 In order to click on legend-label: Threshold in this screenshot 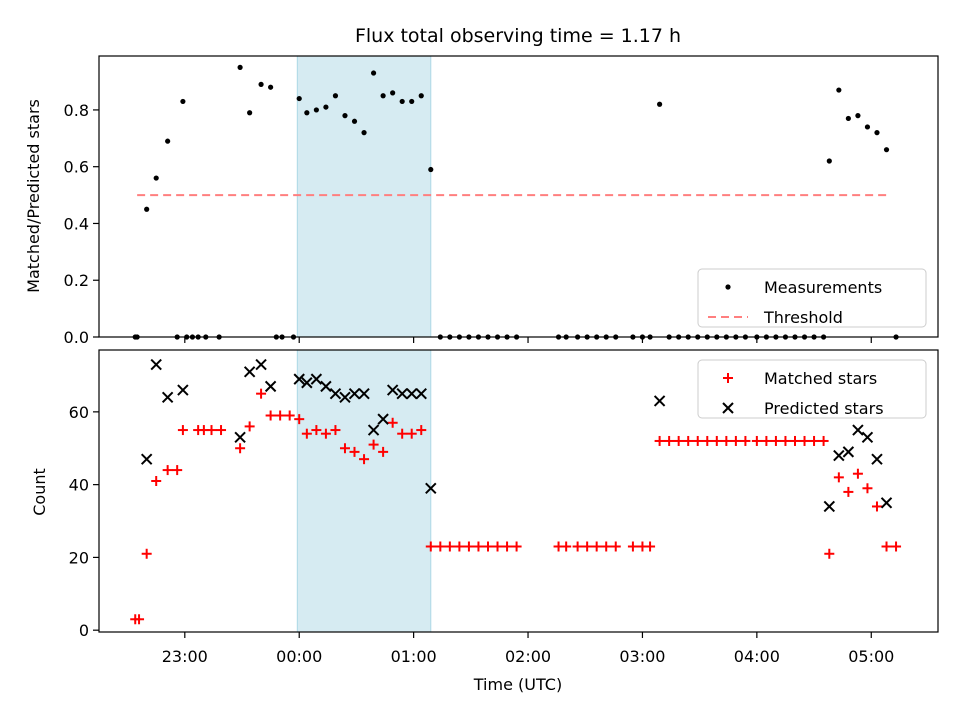, I will do `click(803, 317)`.